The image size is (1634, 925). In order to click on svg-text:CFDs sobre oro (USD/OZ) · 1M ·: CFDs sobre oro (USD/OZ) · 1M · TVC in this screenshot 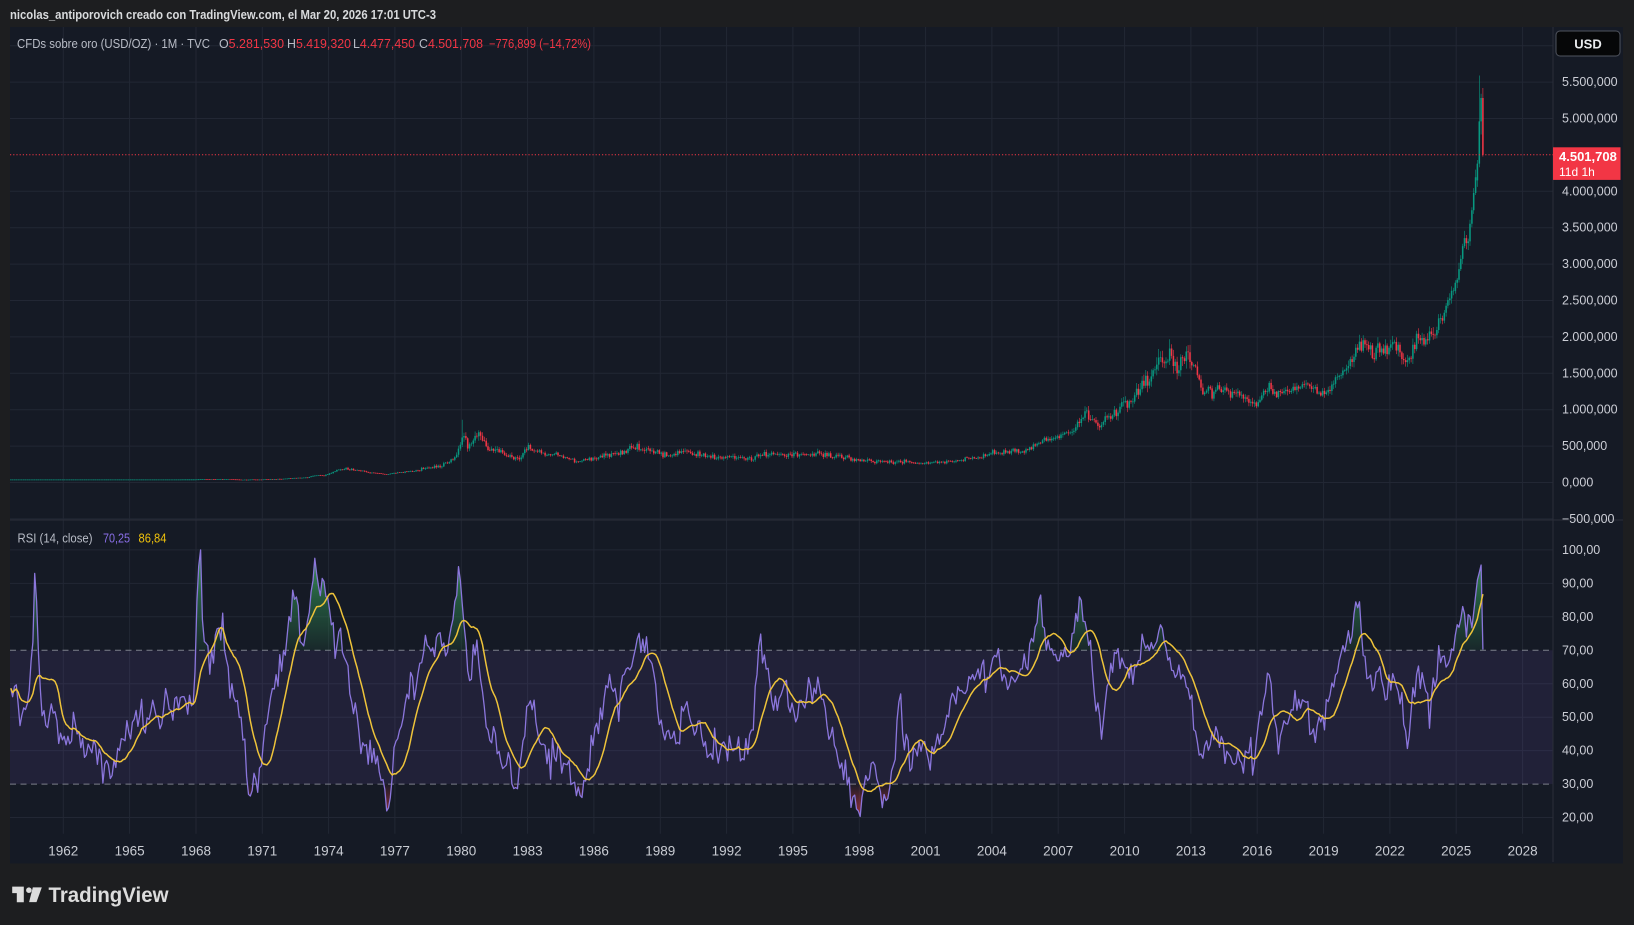, I will do `click(113, 44)`.